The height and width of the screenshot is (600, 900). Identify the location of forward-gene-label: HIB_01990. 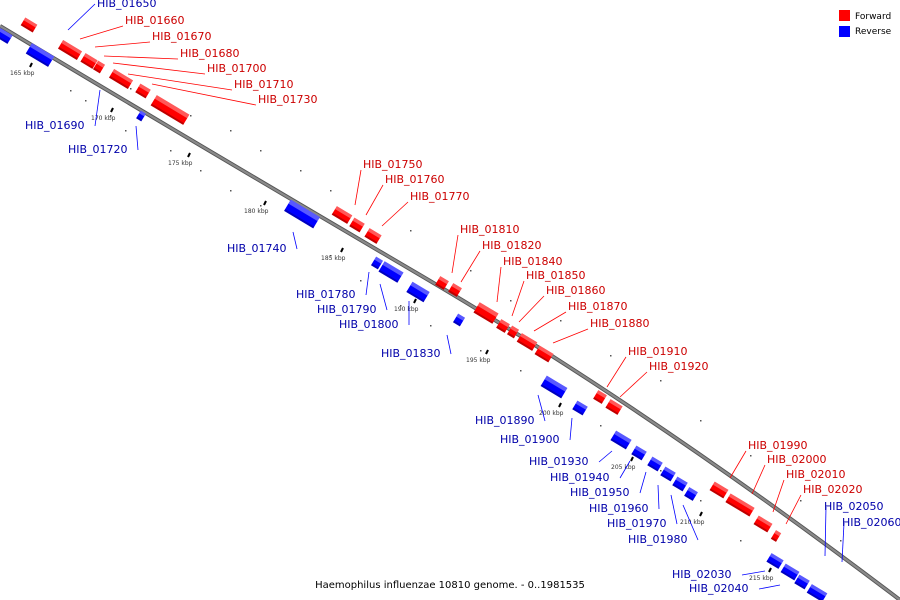
(778, 445).